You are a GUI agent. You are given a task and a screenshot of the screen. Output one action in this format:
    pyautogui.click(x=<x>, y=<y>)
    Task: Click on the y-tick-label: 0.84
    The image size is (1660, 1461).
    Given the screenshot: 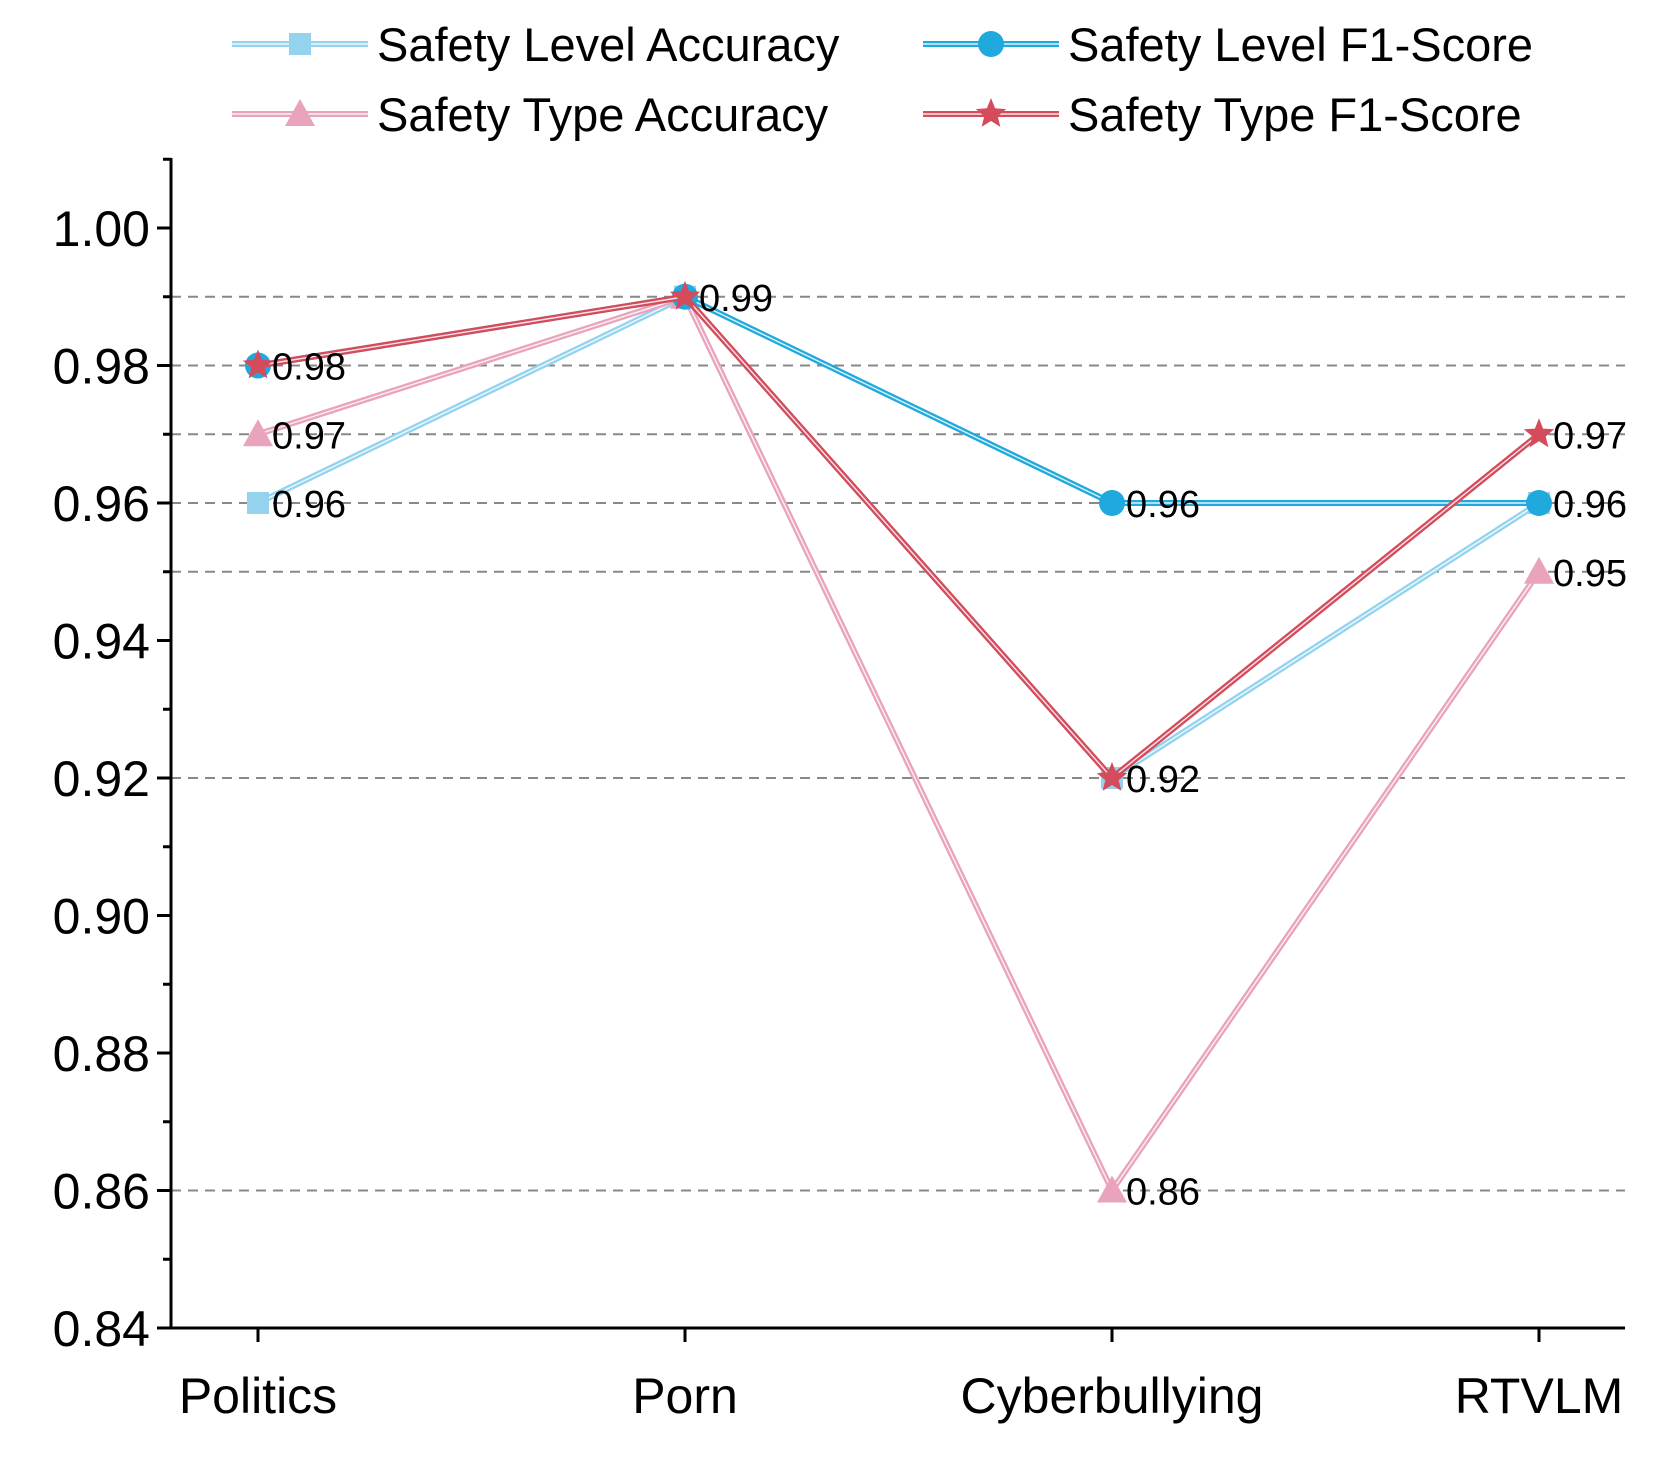 What is the action you would take?
    pyautogui.click(x=101, y=1329)
    